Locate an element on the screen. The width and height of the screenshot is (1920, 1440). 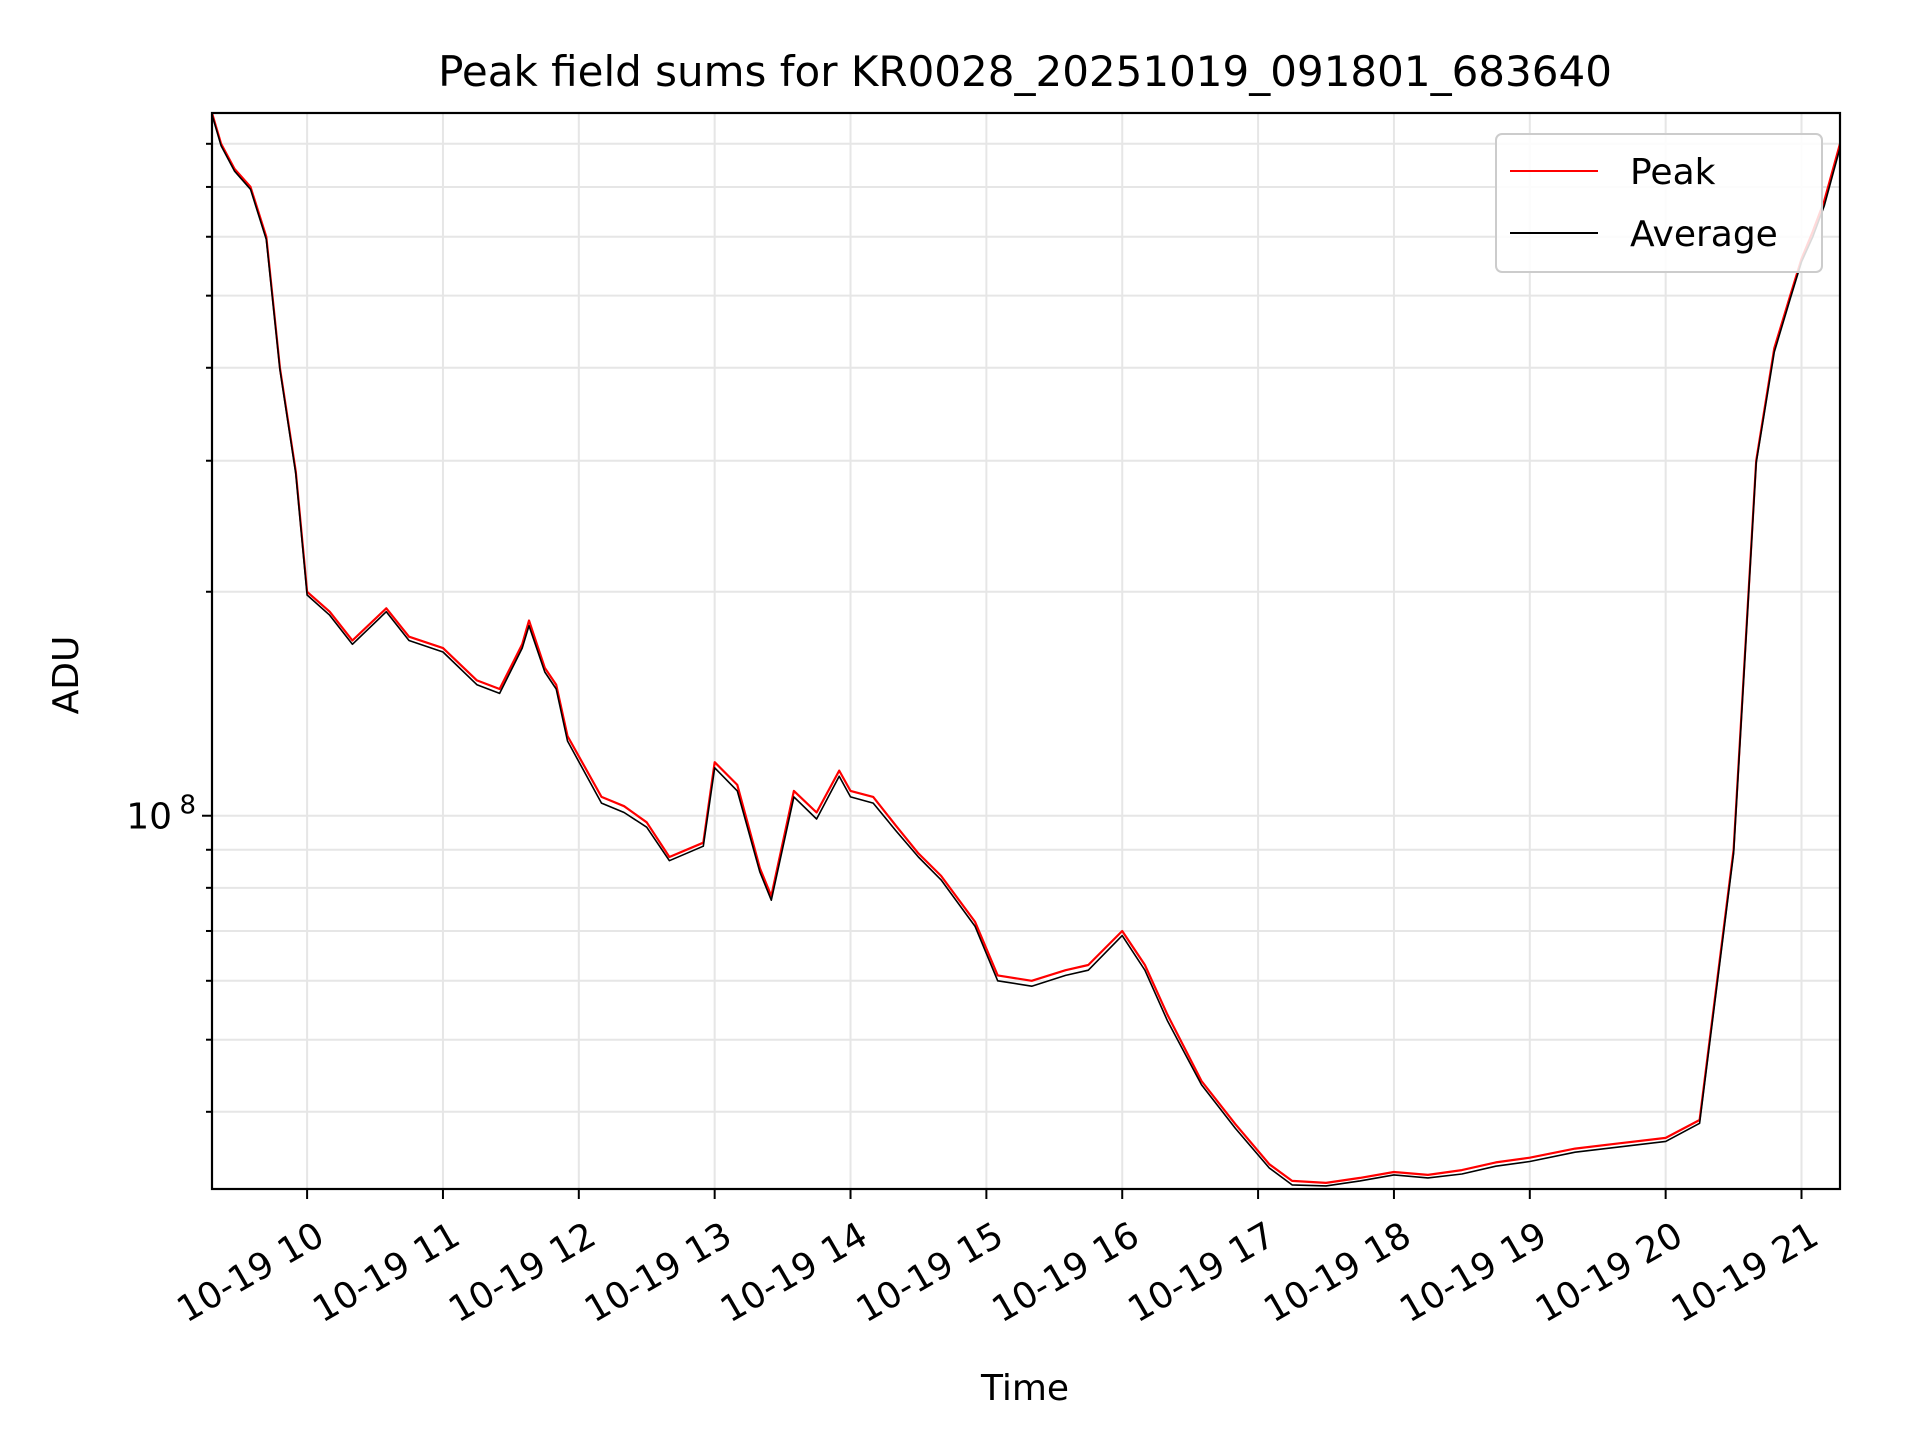
legend-box is located at coordinates (1659, 203).